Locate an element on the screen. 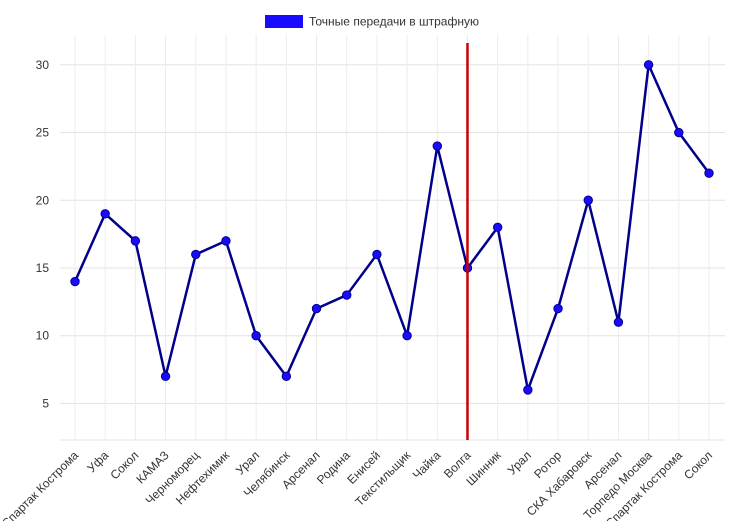 The height and width of the screenshot is (521, 730). y-axis: 5 10 15 20 25 30 is located at coordinates (43, 234).